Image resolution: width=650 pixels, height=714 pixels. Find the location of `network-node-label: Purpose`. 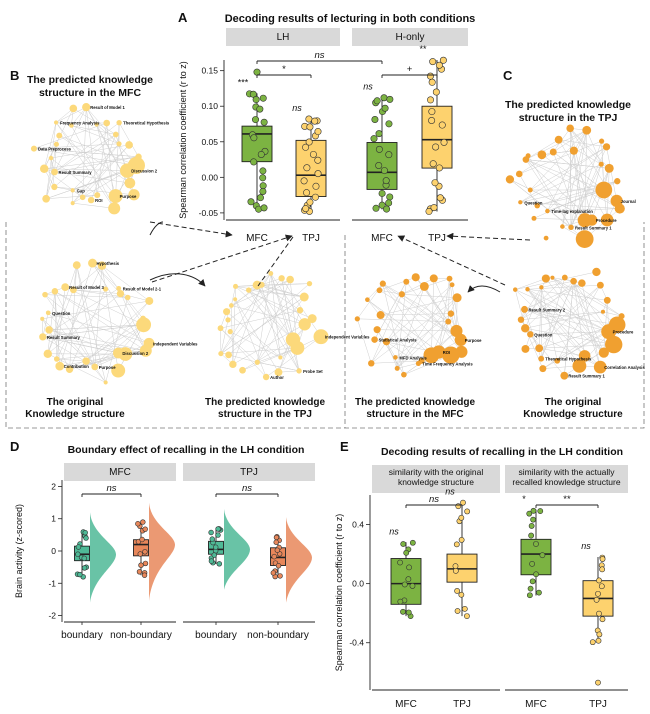

network-node-label: Purpose is located at coordinates (107, 367).